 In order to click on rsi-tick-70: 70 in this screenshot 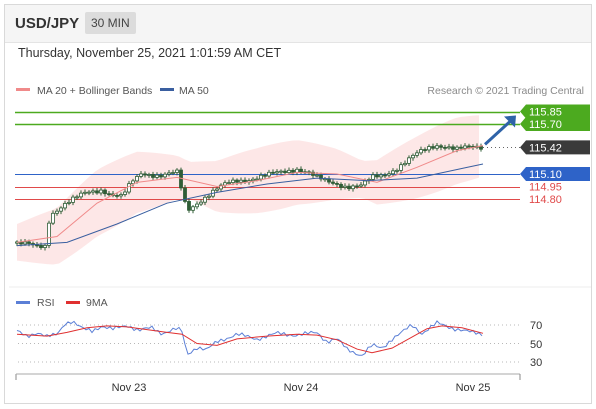, I will do `click(536, 326)`.